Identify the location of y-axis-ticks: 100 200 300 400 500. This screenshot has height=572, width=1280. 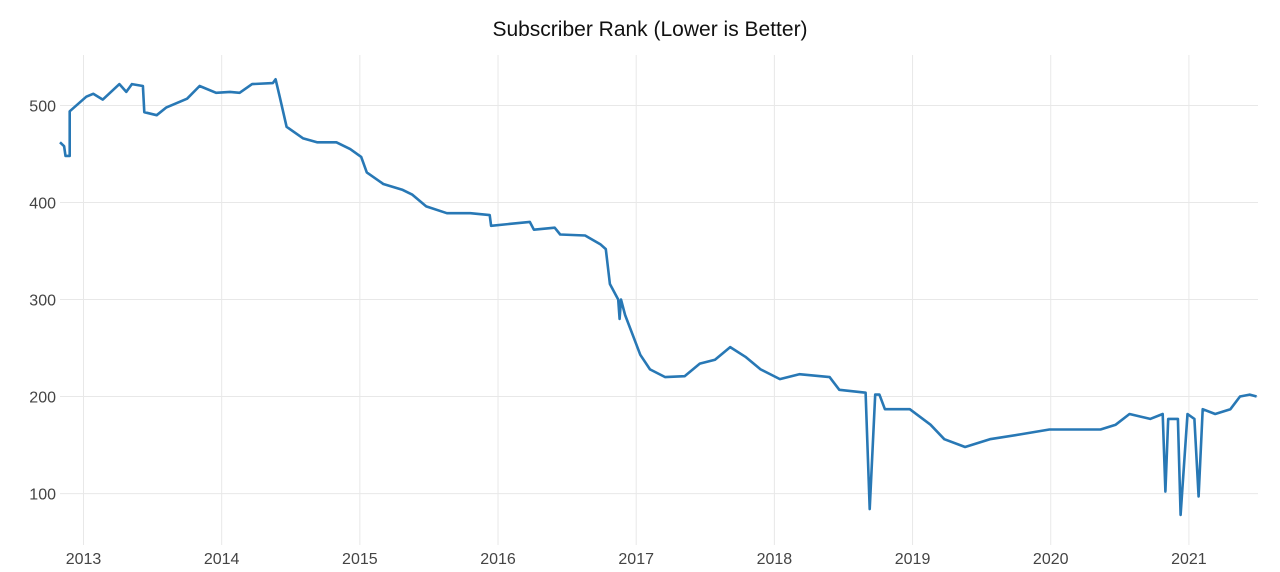
(42, 300).